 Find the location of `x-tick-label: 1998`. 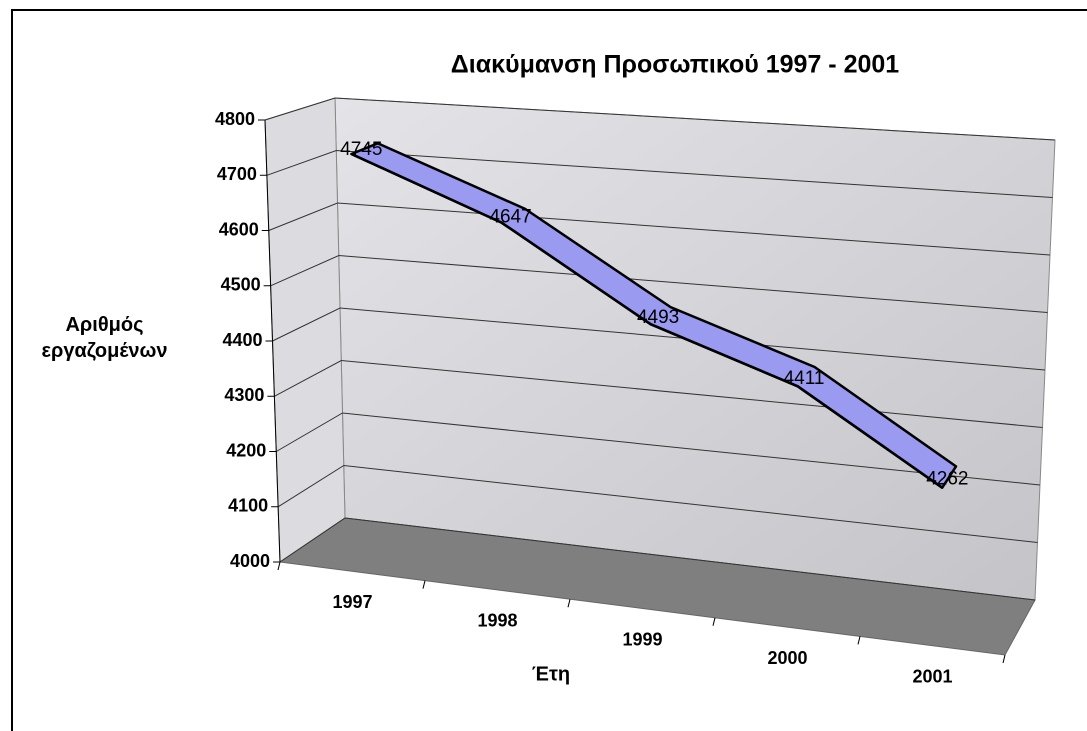

x-tick-label: 1998 is located at coordinates (497, 621).